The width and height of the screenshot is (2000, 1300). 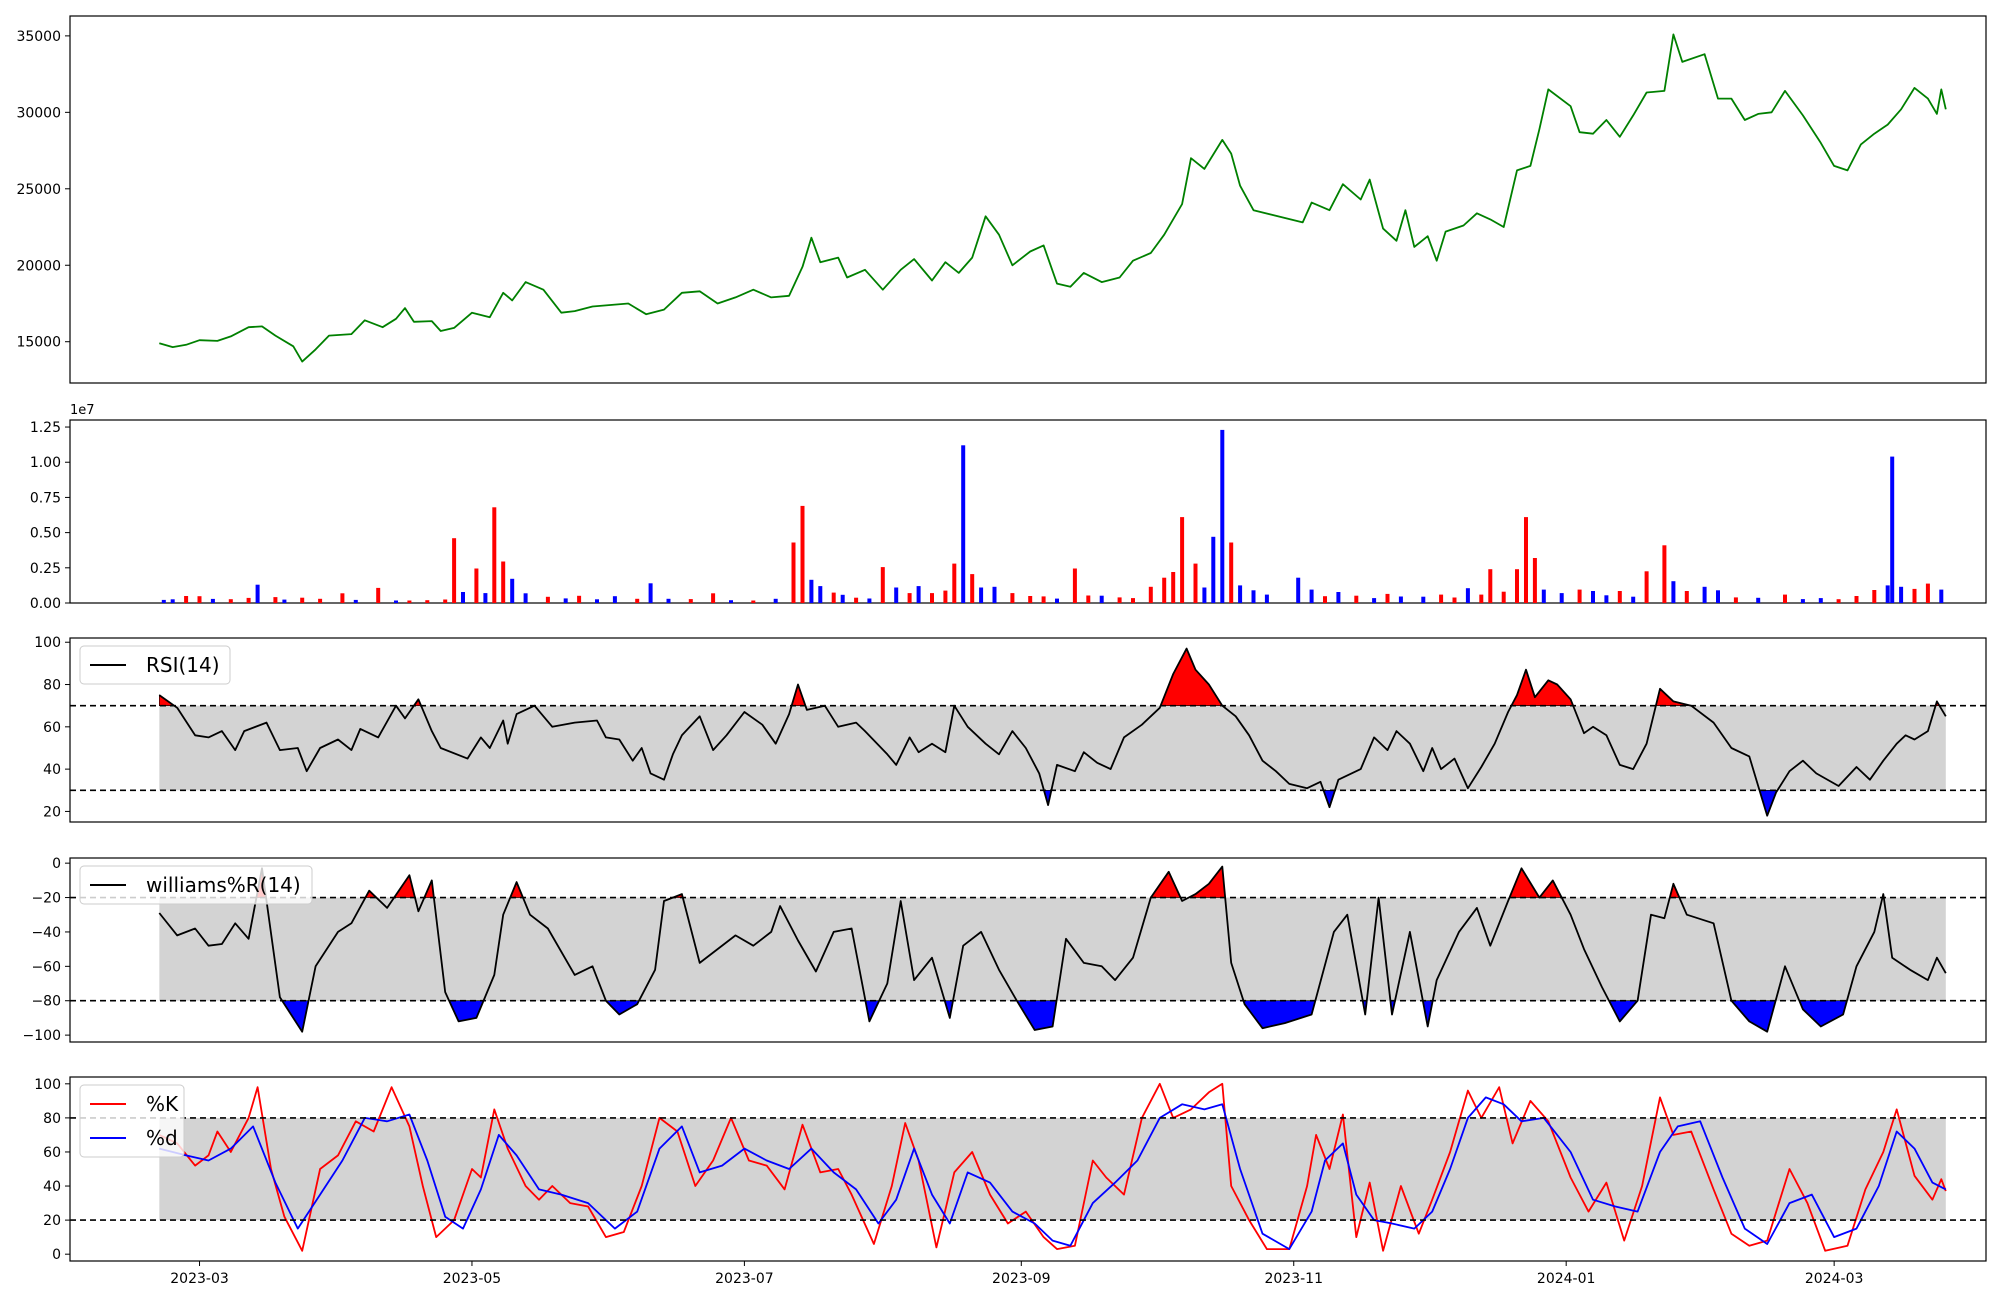 What do you see at coordinates (52, 728) in the screenshot?
I see `rsi-y-tick-label: 60` at bounding box center [52, 728].